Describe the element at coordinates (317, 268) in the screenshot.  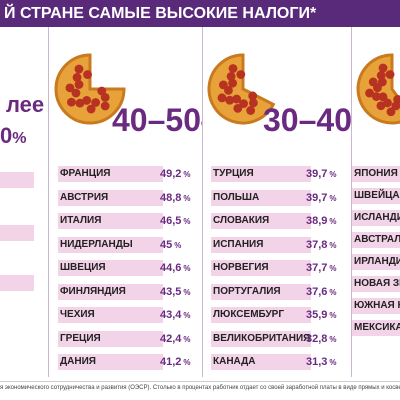
I see `value-number: 37,7` at that location.